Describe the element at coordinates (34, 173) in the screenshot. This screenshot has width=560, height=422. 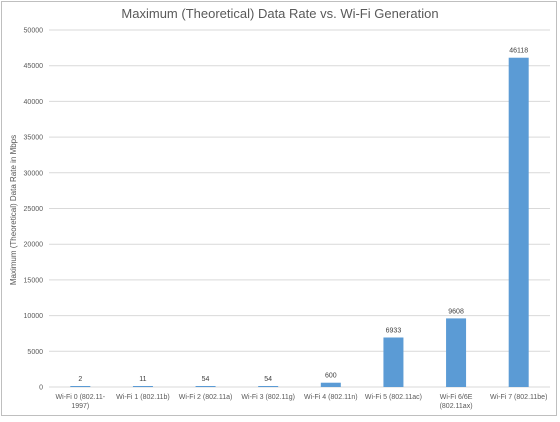
I see `y-tick-label: 30000` at that location.